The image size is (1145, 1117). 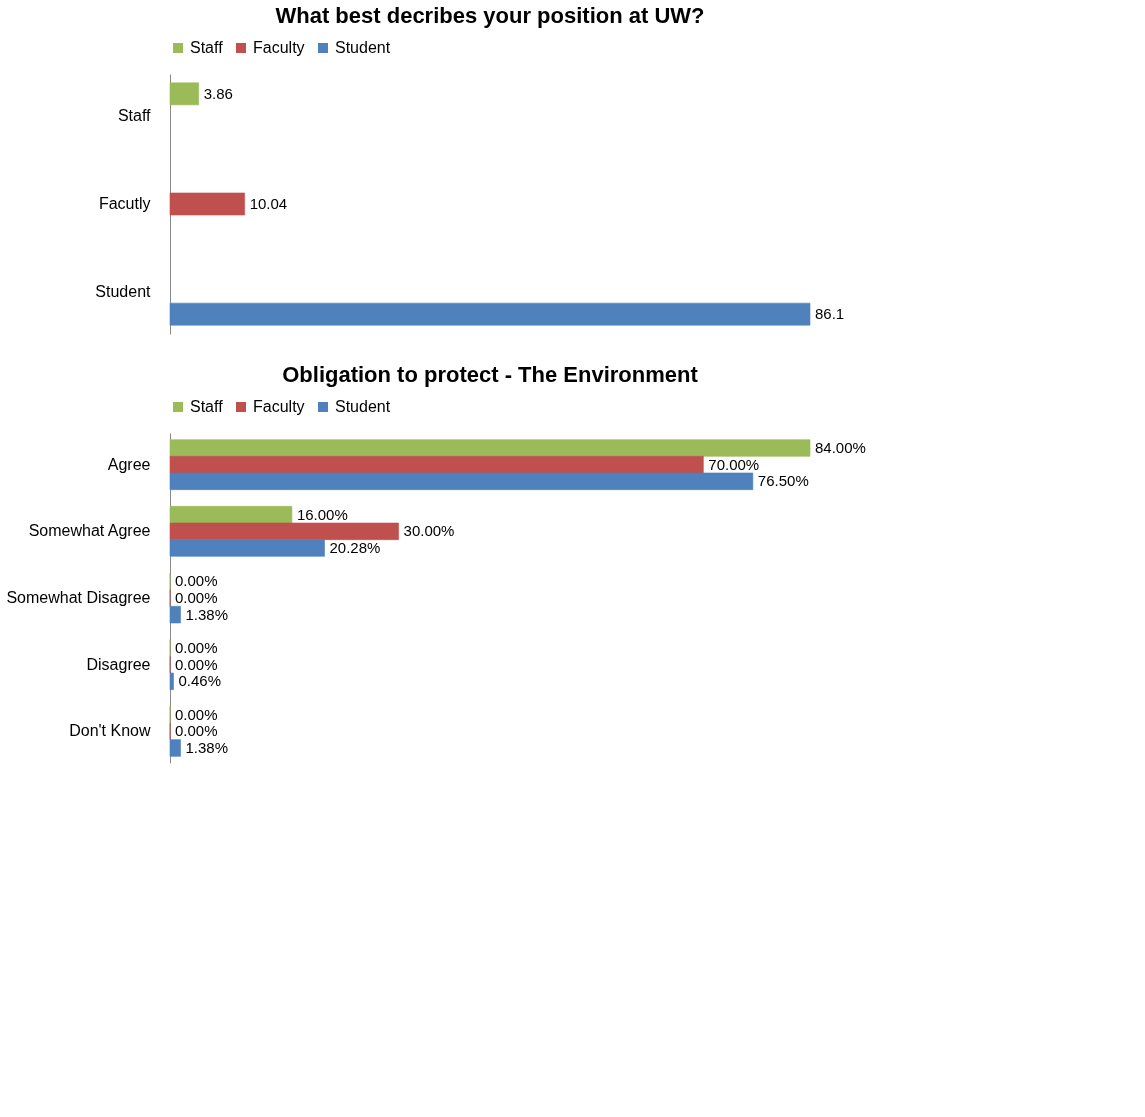 What do you see at coordinates (734, 464) in the screenshot?
I see `data-label: 70.00%` at bounding box center [734, 464].